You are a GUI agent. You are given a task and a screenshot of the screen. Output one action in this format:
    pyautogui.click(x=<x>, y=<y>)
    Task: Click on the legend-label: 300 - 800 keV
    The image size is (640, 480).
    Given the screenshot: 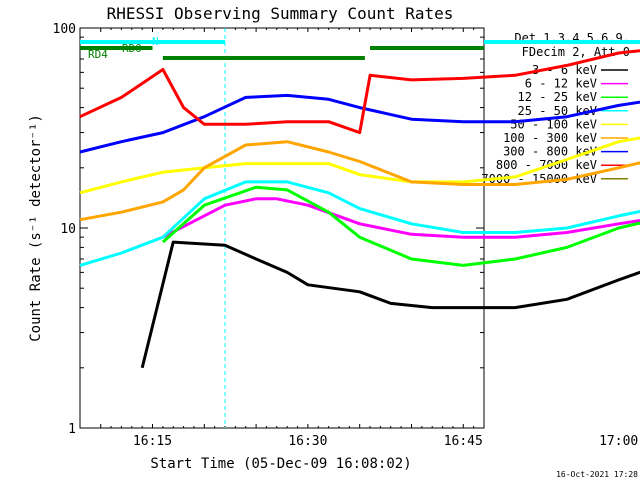 What is the action you would take?
    pyautogui.click(x=550, y=152)
    